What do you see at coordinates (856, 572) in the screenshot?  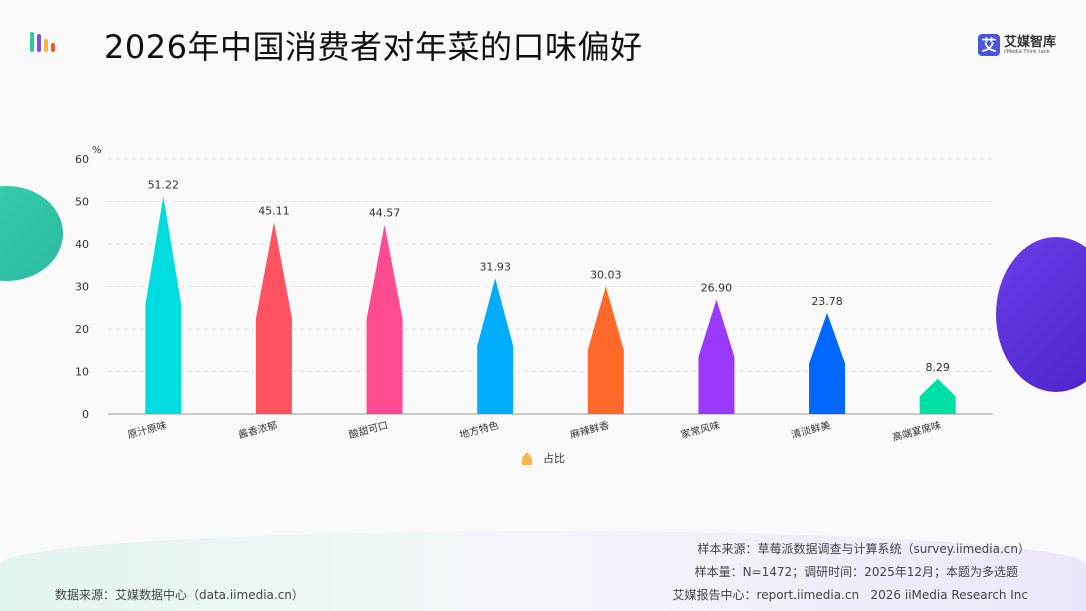 I see `sample-size: 样本量：N=1472；调研时间：2025年12月；本题为多选题` at bounding box center [856, 572].